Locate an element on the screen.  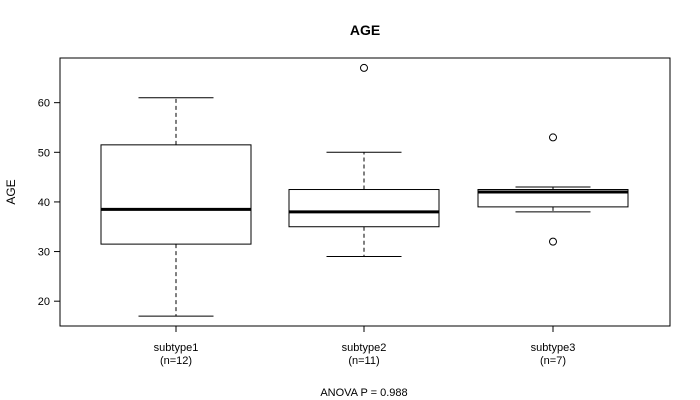
y-tick-label: 20 is located at coordinates (44, 302).